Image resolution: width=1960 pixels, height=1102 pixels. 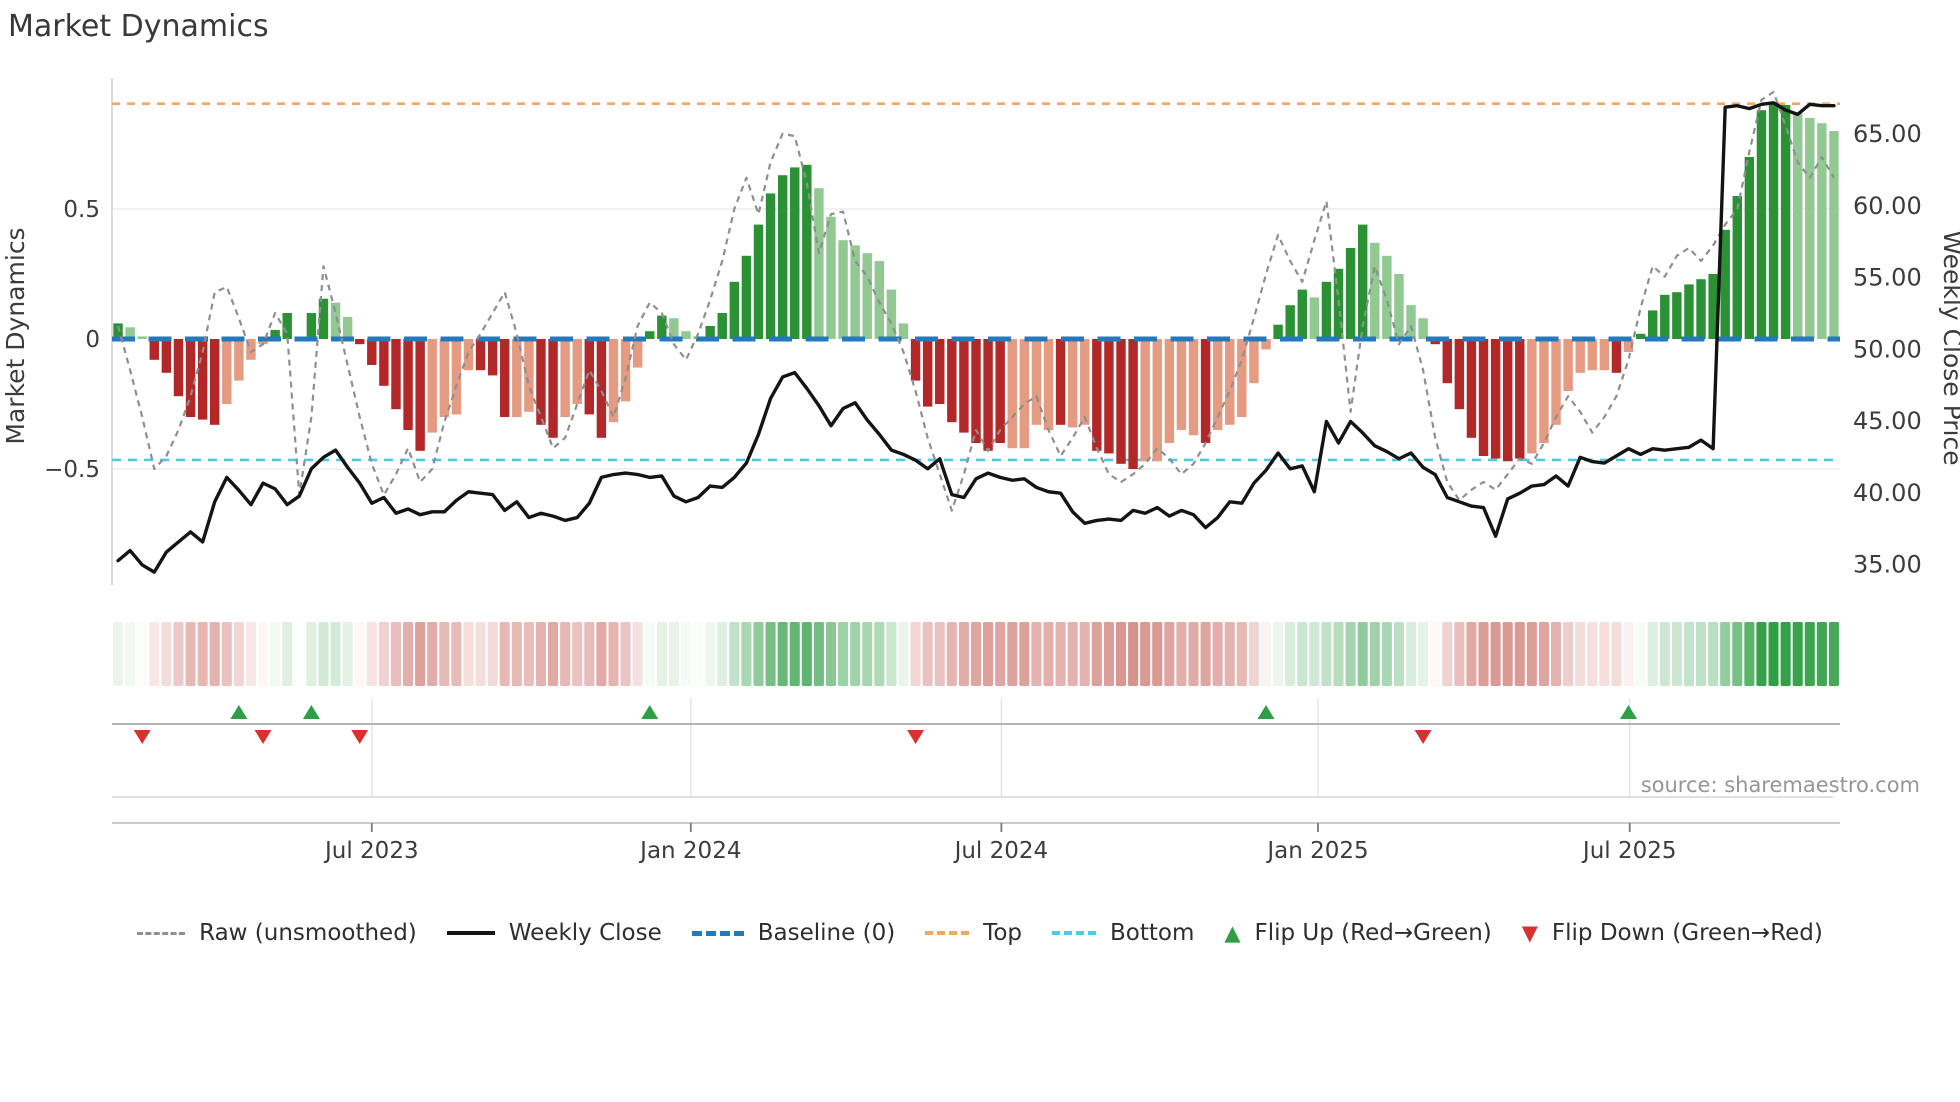 What do you see at coordinates (826, 933) in the screenshot?
I see `legend-label-baseline: Baseline (0)` at bounding box center [826, 933].